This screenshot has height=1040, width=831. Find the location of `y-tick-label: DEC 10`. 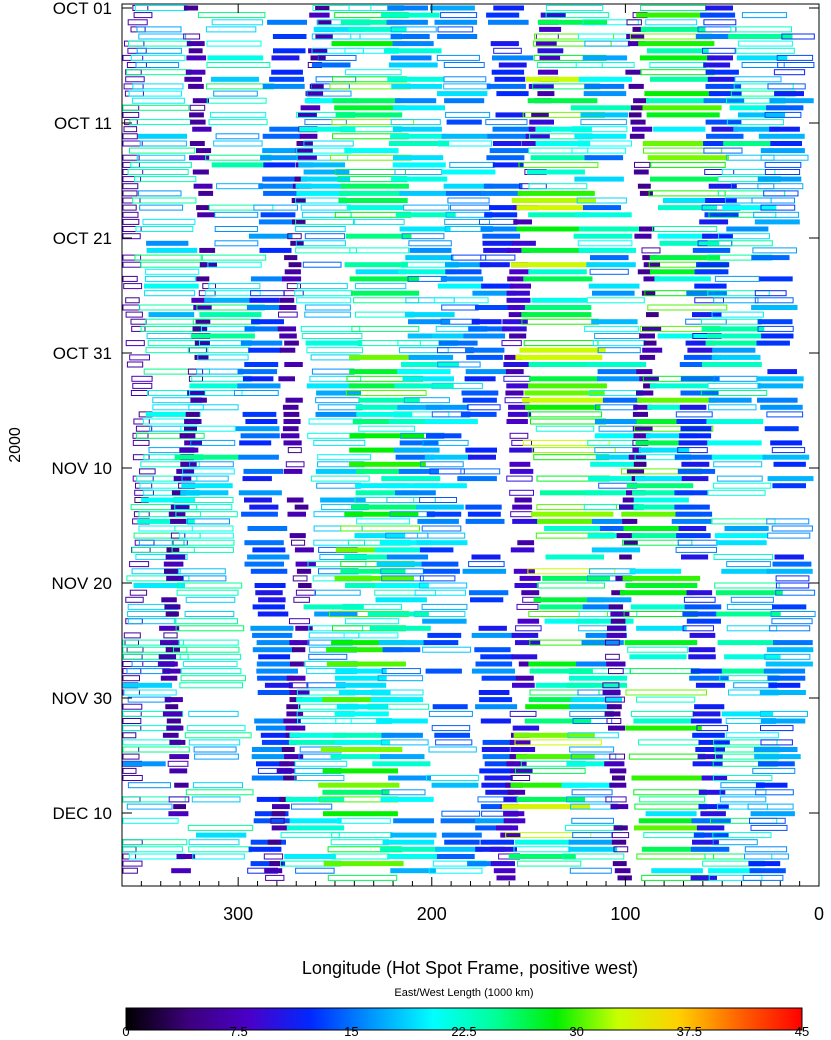

y-tick-label: DEC 10 is located at coordinates (82, 813).